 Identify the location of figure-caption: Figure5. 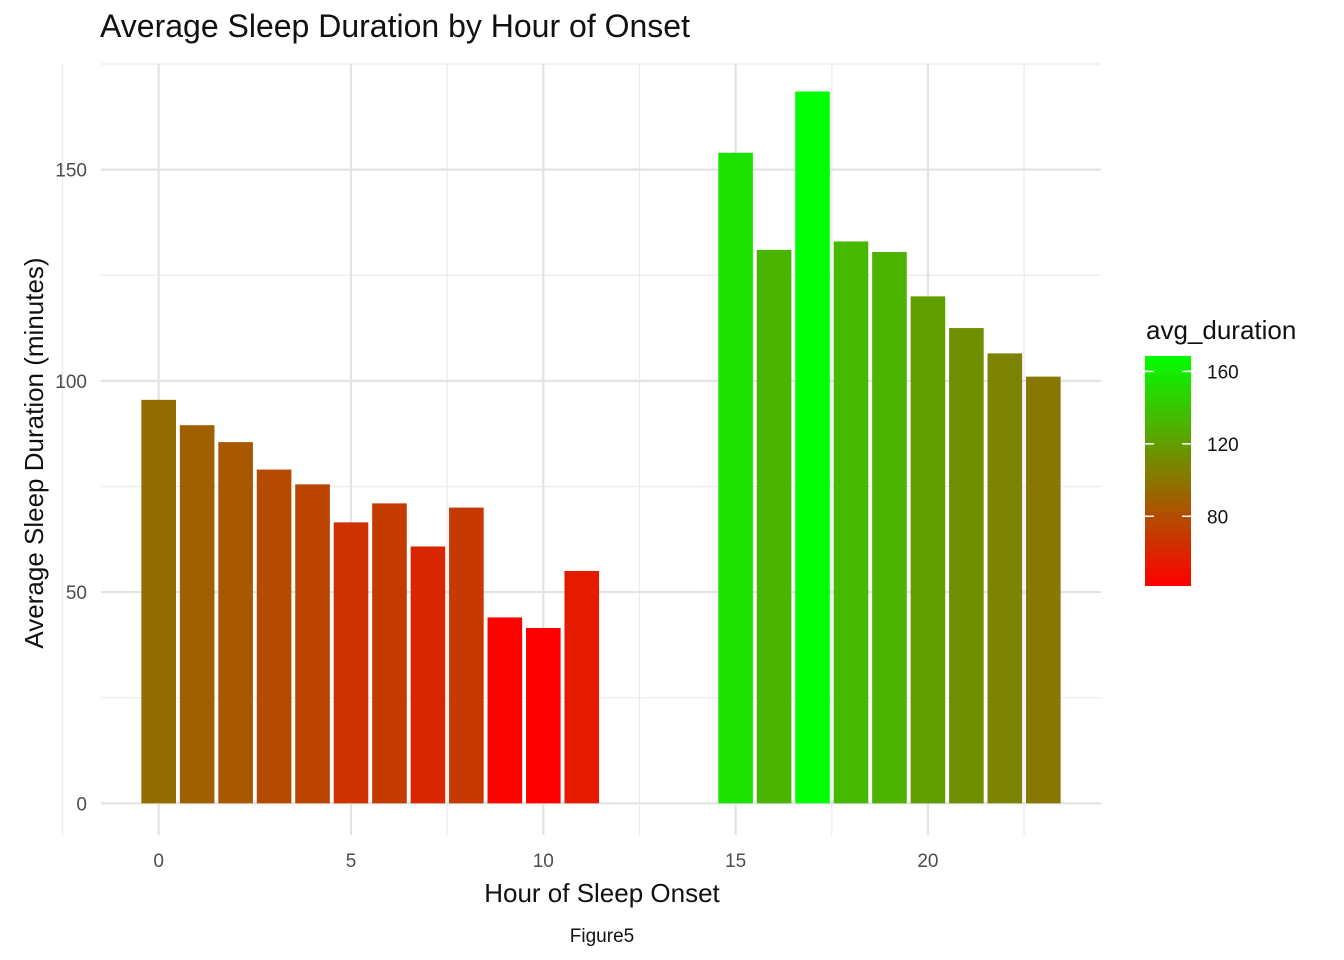
(602, 936).